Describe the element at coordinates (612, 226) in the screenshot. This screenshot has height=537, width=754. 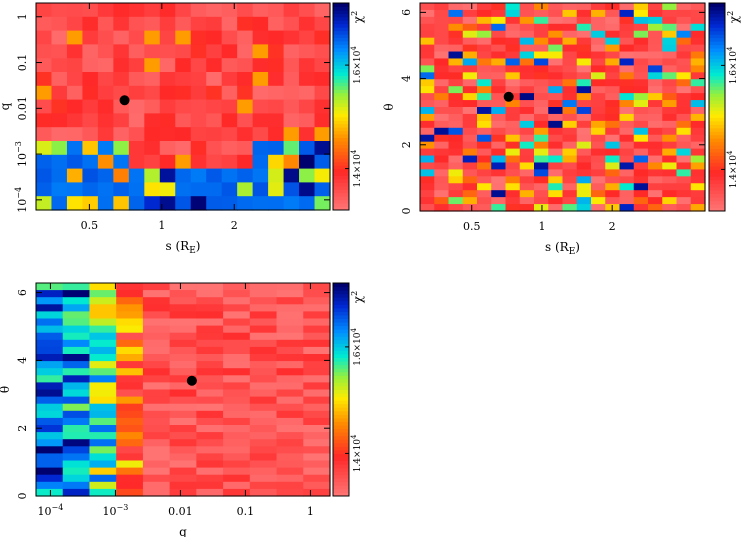
I see `x-tick-label: 2` at that location.